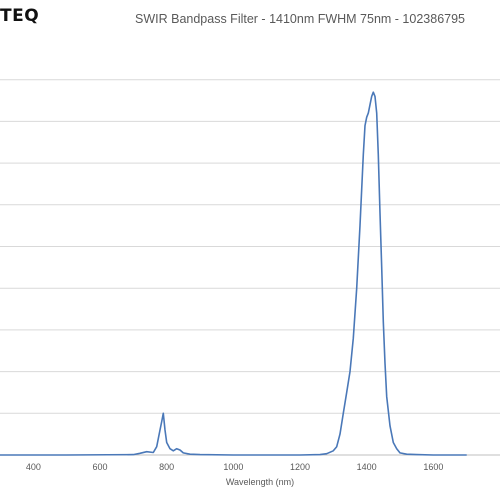  What do you see at coordinates (99, 467) in the screenshot?
I see `x-tick-label: 600` at bounding box center [99, 467].